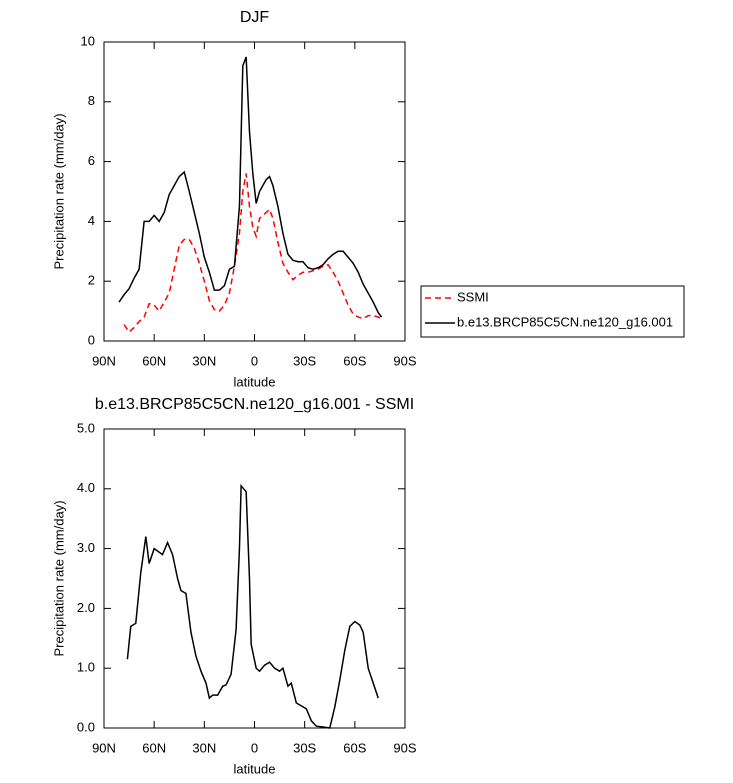 The width and height of the screenshot is (733, 783). Describe the element at coordinates (86, 667) in the screenshot. I see `y-tick-label: 1.0` at that location.